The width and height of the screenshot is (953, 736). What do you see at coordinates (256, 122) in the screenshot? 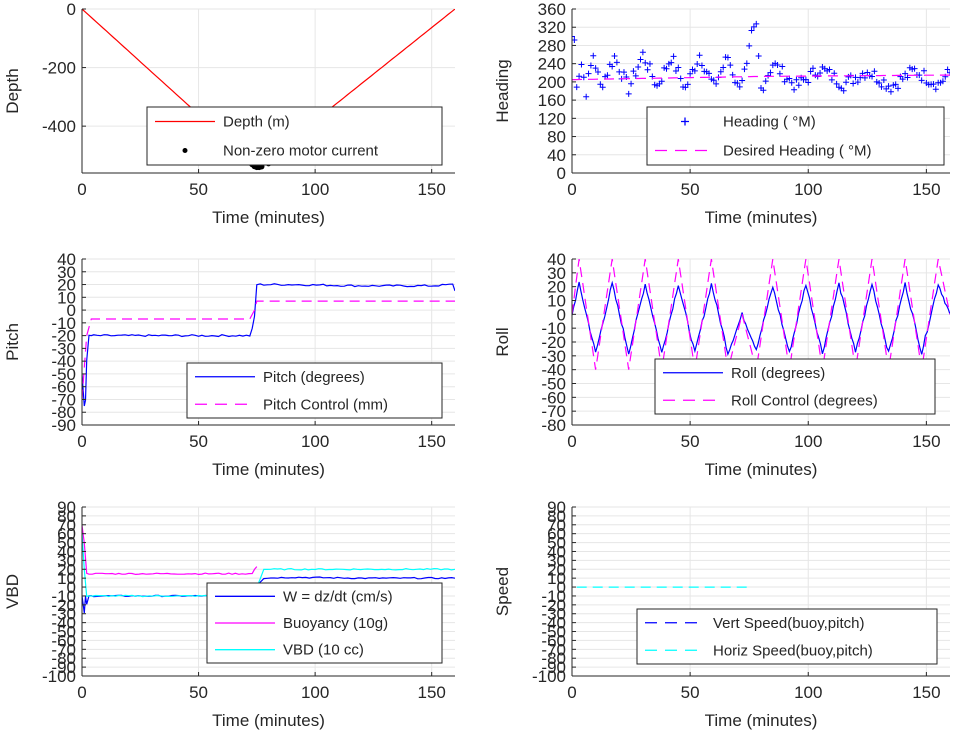
I see `legend-label: Depth (m)` at bounding box center [256, 122].